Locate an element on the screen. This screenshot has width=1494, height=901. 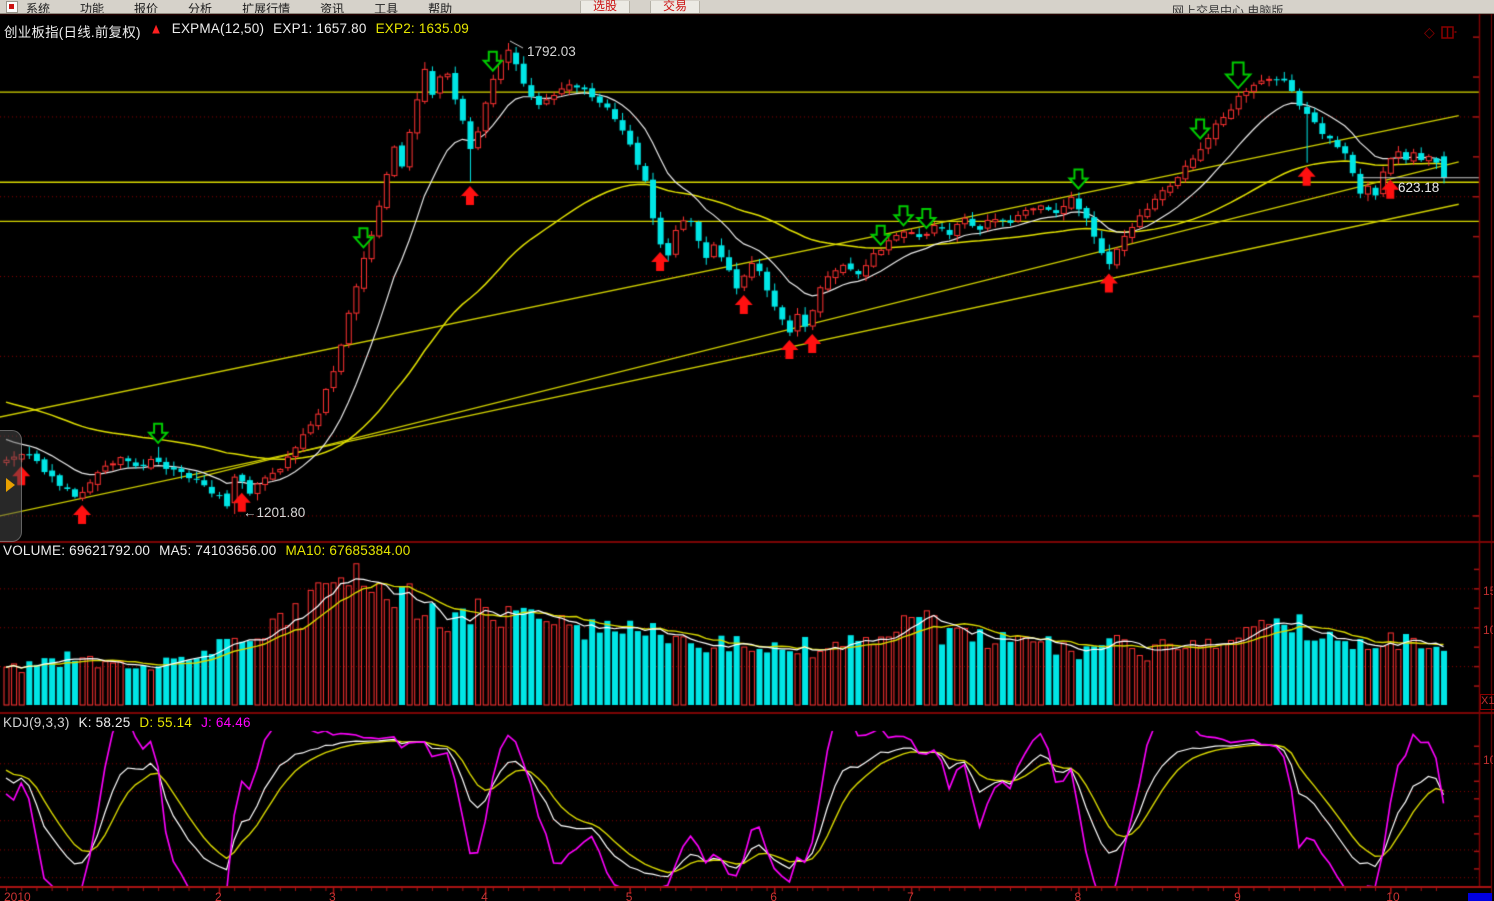
menu-item-1: 功能 is located at coordinates (92, 8).